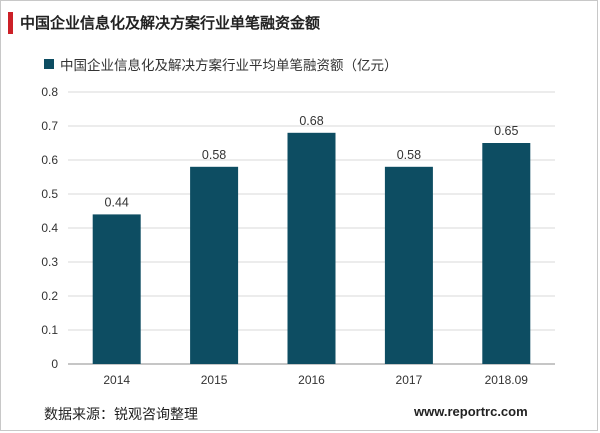 The image size is (600, 433). What do you see at coordinates (117, 202) in the screenshot?
I see `data-label: 0.44` at bounding box center [117, 202].